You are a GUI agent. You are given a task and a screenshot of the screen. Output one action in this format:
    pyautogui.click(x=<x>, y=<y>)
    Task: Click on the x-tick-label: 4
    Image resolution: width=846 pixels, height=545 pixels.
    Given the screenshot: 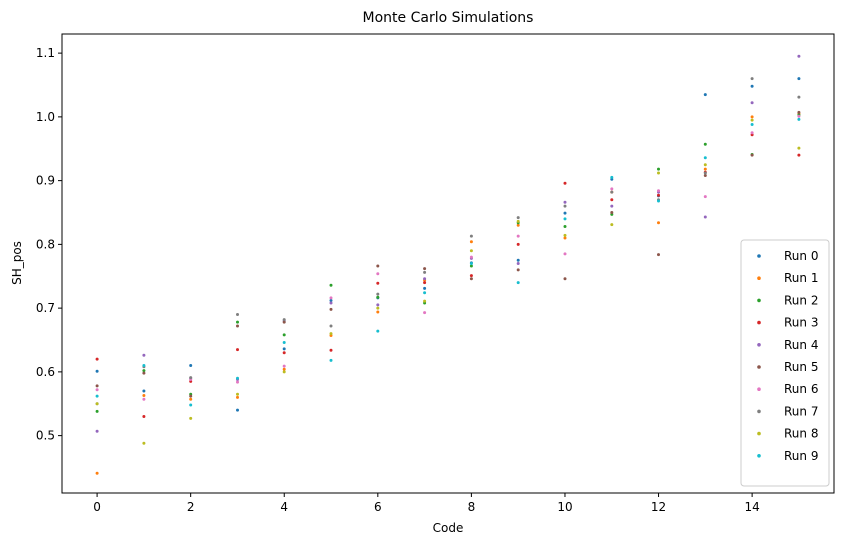 What is the action you would take?
    pyautogui.click(x=284, y=507)
    